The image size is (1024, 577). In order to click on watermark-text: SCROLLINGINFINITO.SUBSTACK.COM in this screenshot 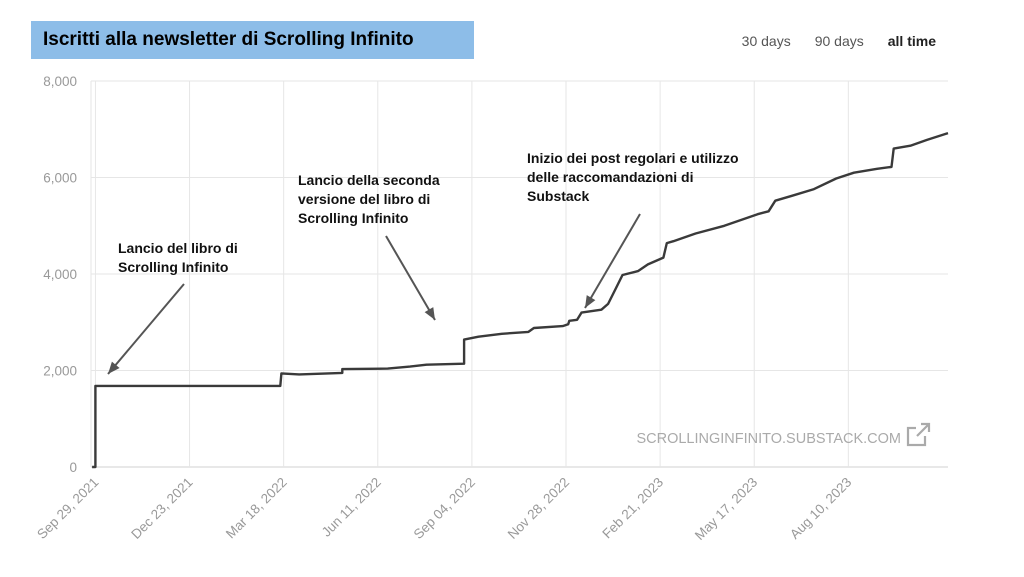, I will do `click(768, 439)`.